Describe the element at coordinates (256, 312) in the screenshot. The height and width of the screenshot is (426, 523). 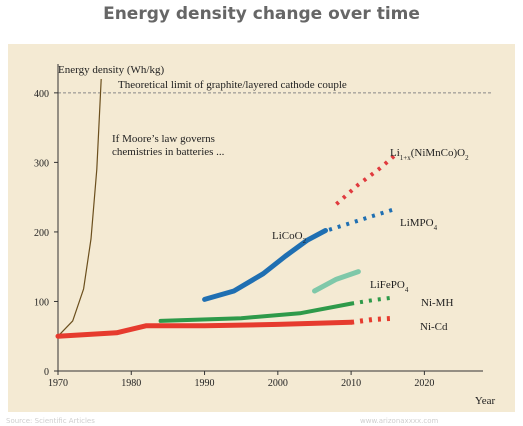
I see `series-line-Ni-MH` at that location.